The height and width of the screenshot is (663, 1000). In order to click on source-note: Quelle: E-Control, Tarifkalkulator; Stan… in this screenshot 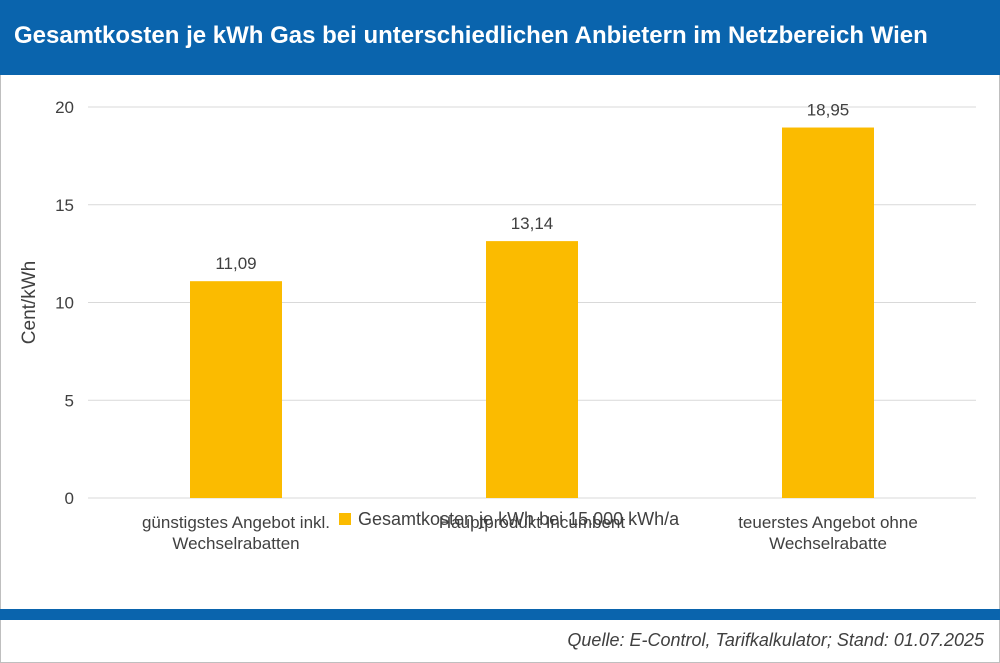, I will do `click(775, 640)`.